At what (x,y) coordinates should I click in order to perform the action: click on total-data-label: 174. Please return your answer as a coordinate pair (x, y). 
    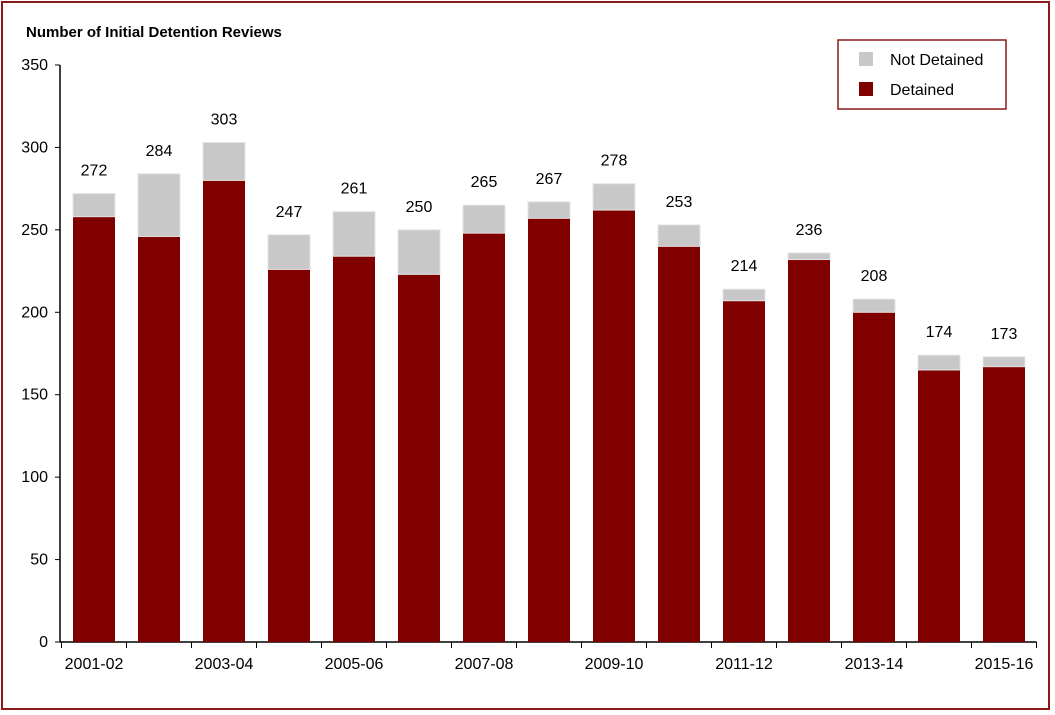
    Looking at the image, I should click on (939, 332).